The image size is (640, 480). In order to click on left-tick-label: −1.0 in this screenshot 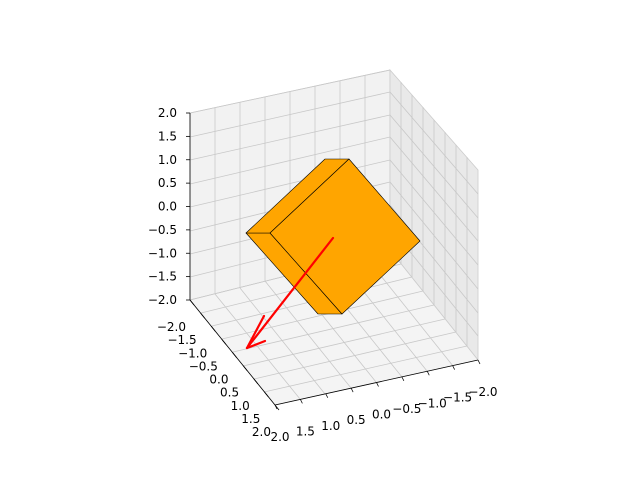, I will do `click(192, 353)`.